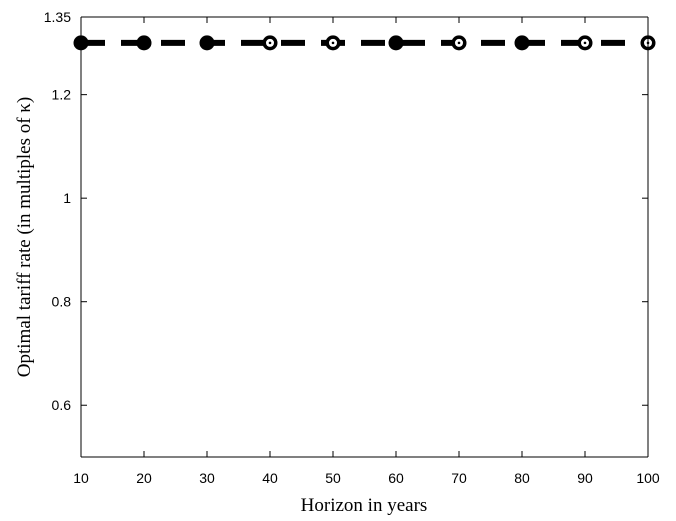 Image resolution: width=676 pixels, height=521 pixels. Describe the element at coordinates (207, 478) in the screenshot. I see `x-tick-label: 30` at that location.